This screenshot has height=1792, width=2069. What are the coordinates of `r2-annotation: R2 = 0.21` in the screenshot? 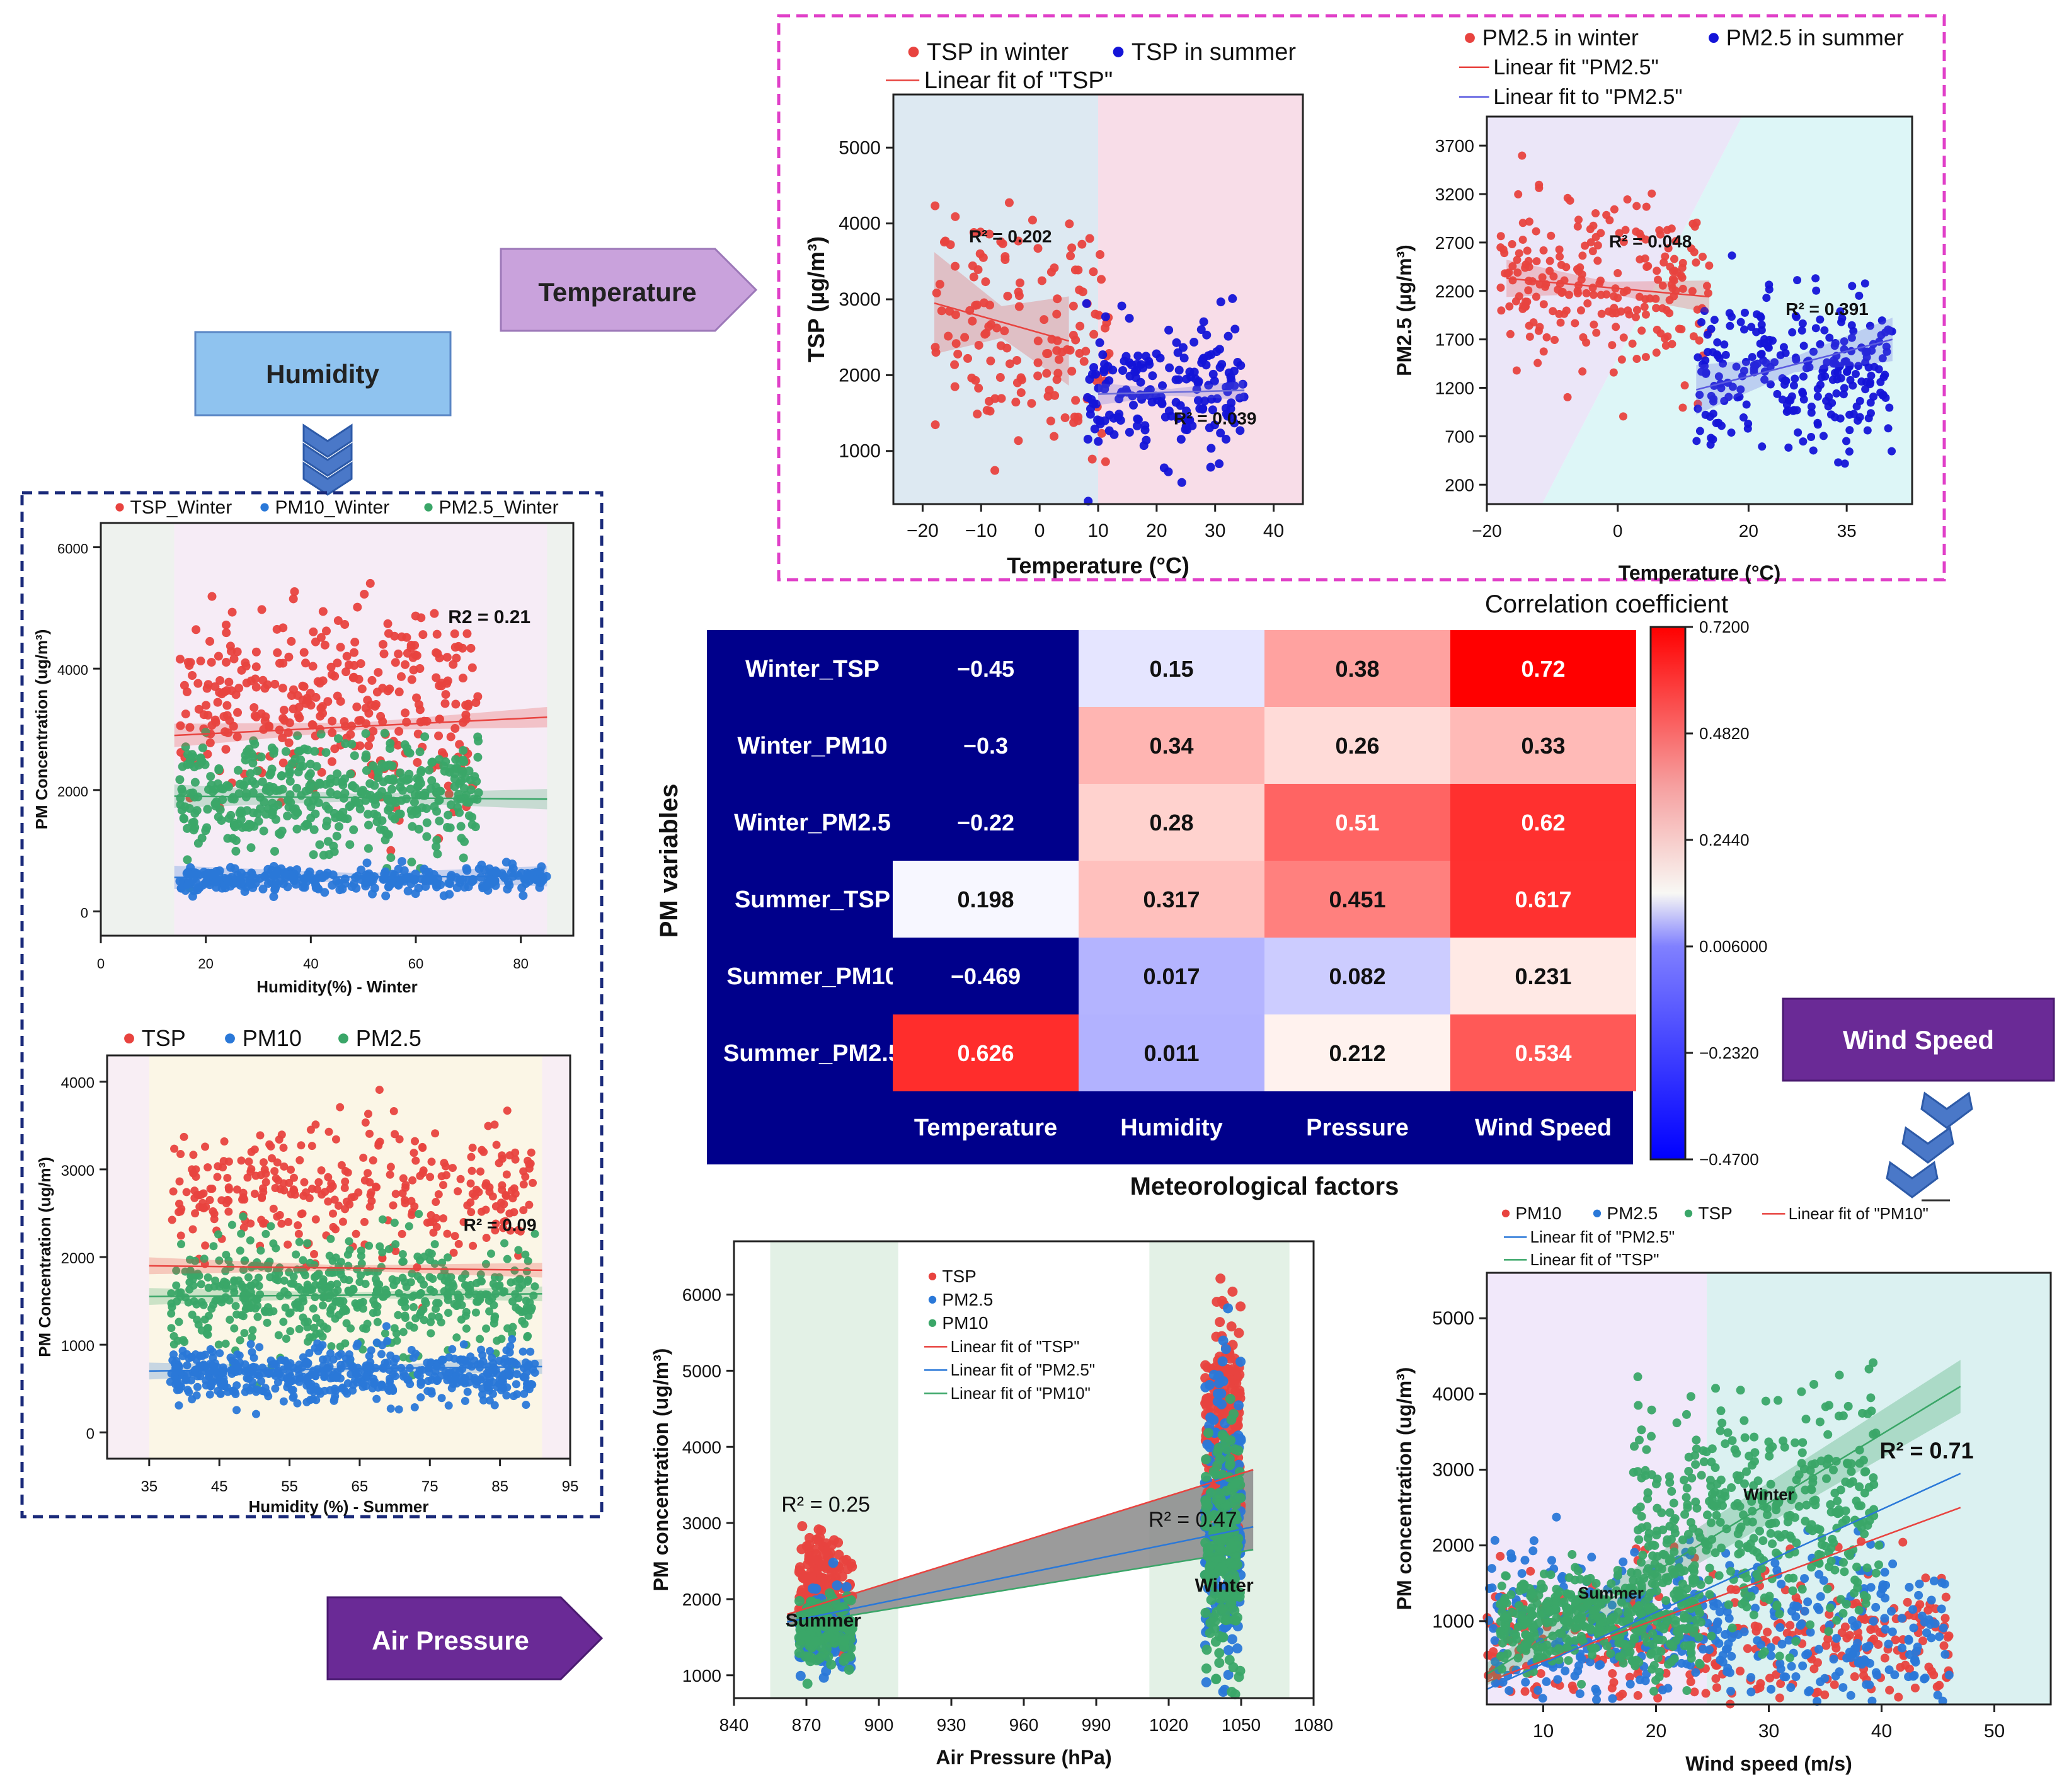 It's located at (489, 618).